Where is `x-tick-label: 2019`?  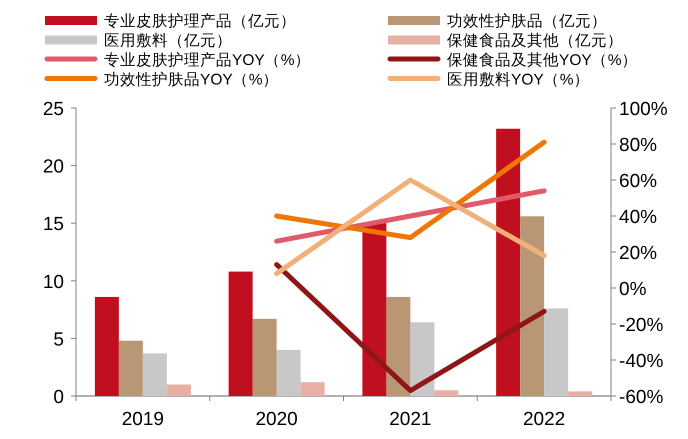 x-tick-label: 2019 is located at coordinates (143, 419).